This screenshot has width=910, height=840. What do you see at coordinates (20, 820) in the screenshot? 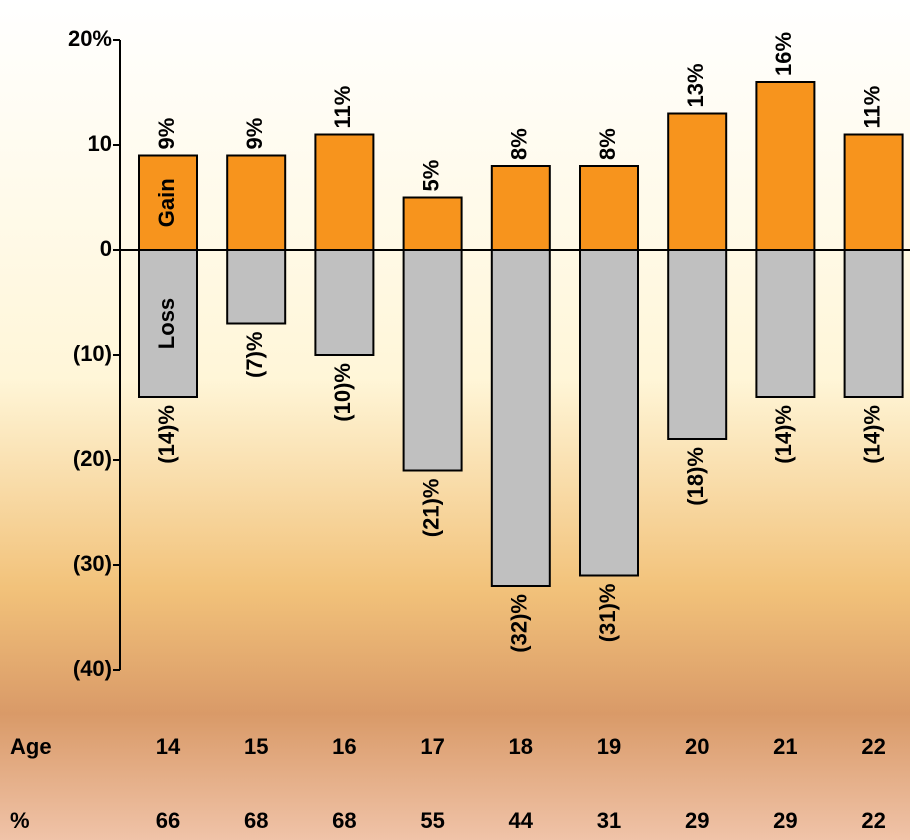
I see `row-label: %` at bounding box center [20, 820].